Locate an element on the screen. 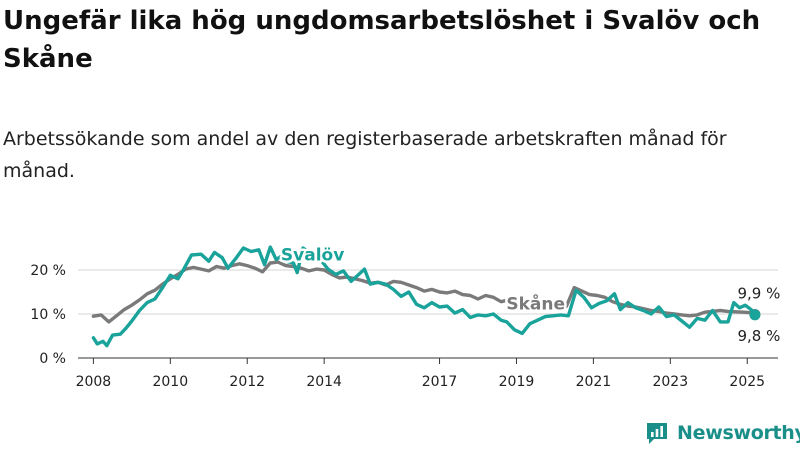 This screenshot has width=800, height=450. x-tick-label: 2012 is located at coordinates (247, 382).